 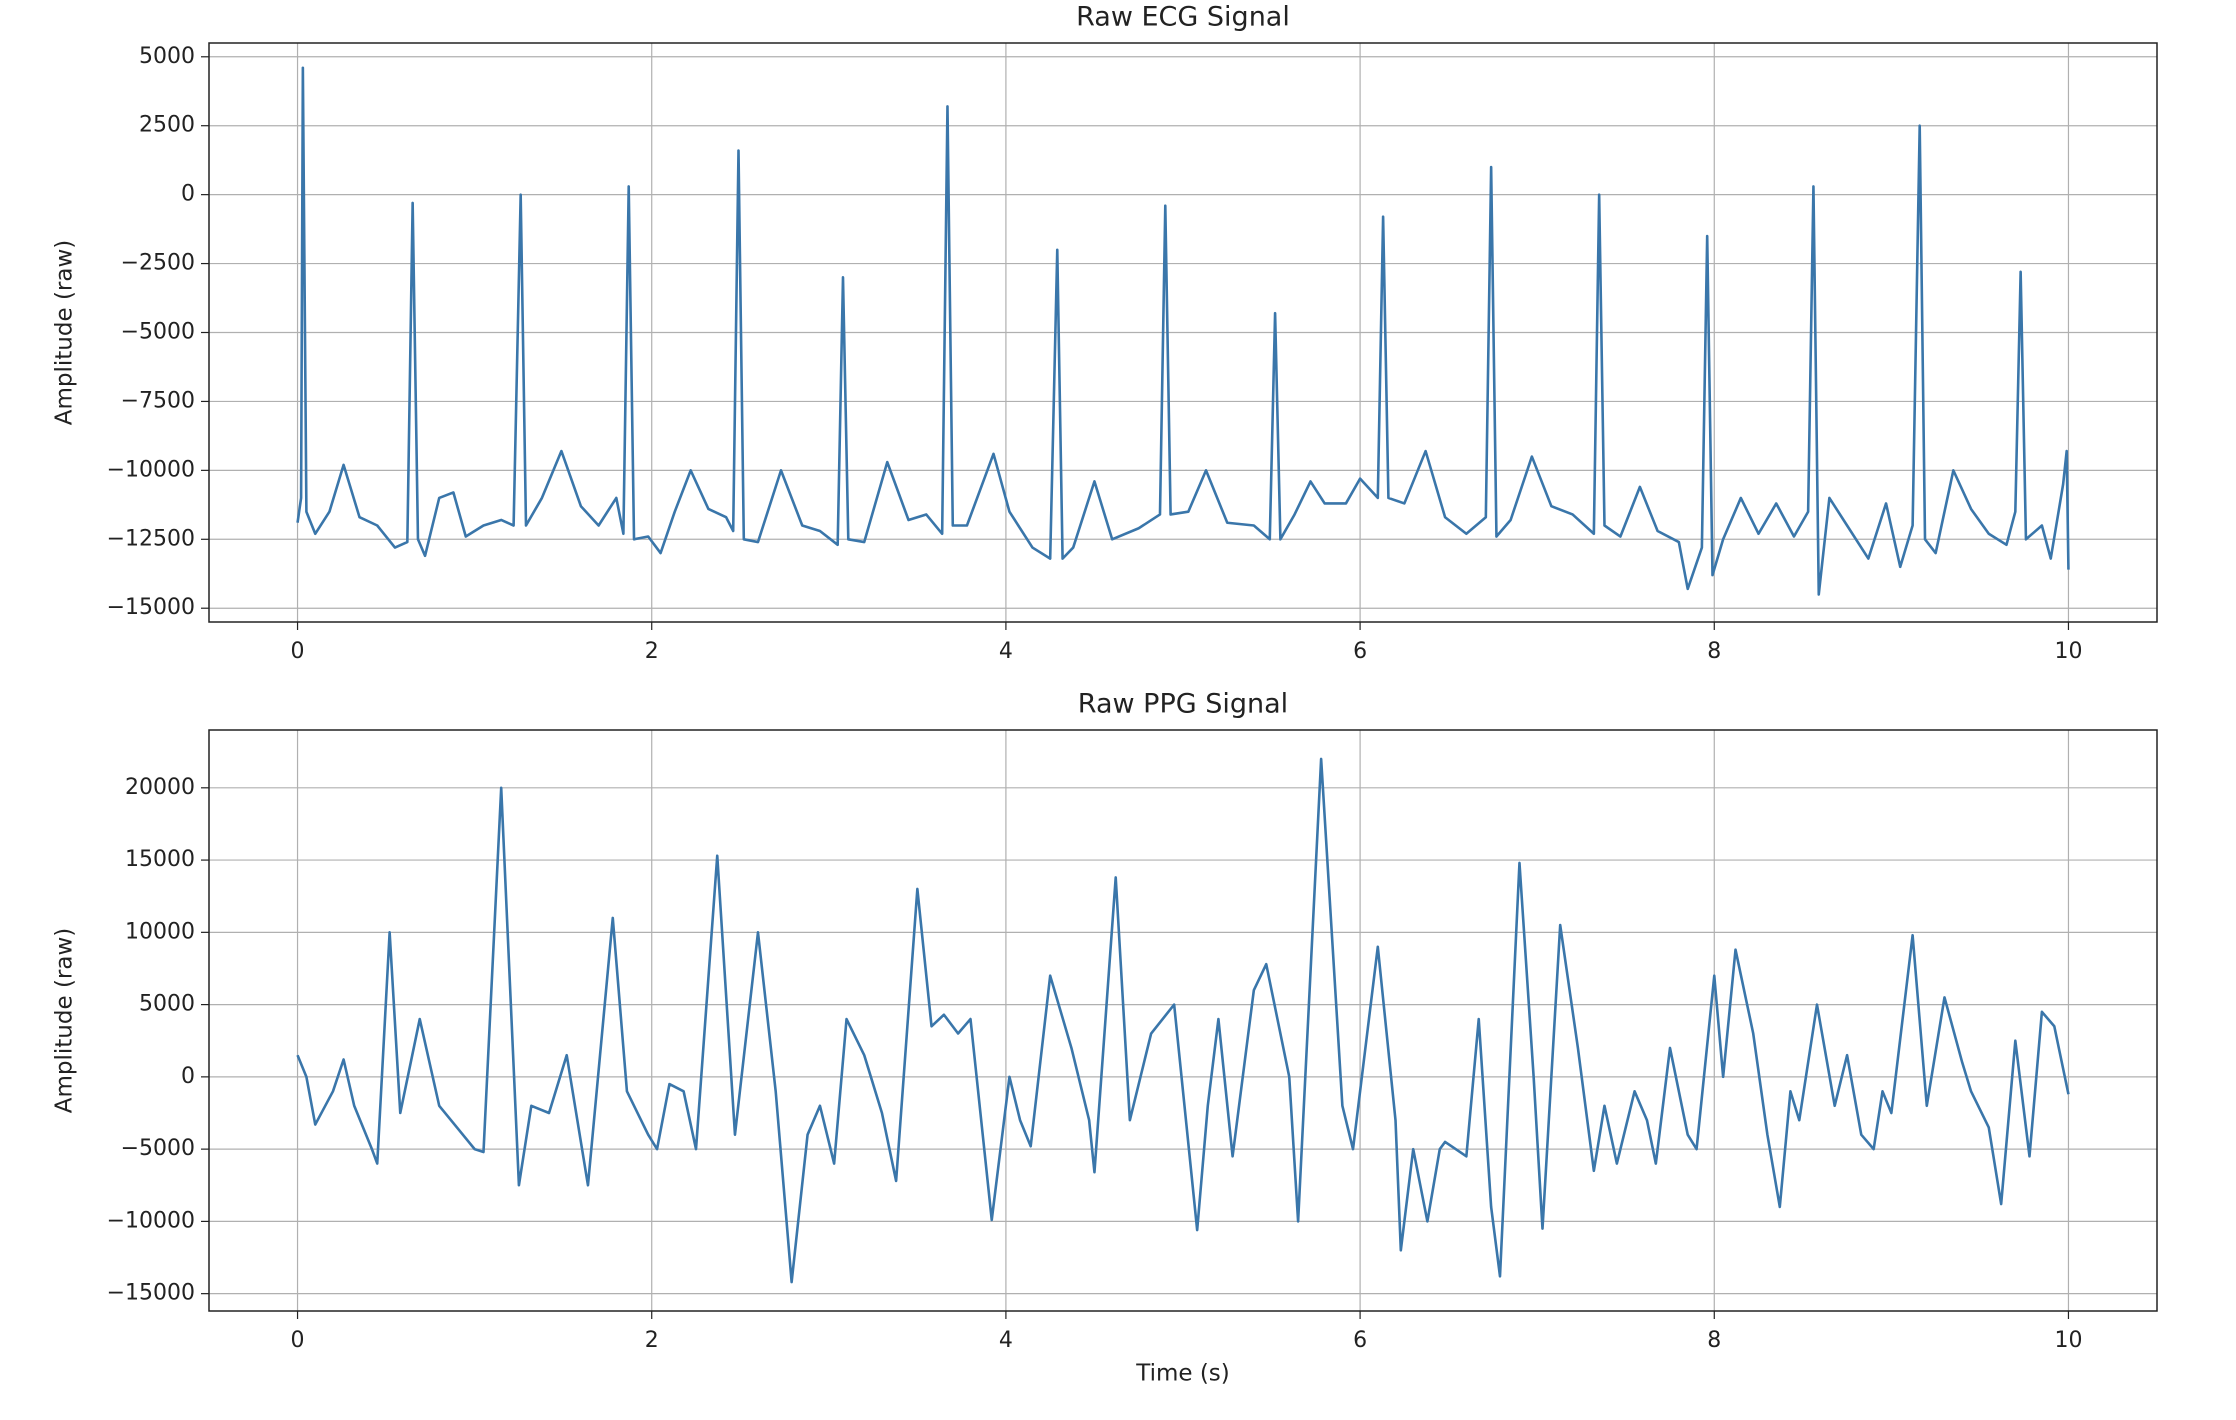 I want to click on y-tick-label: 10000, so click(x=160, y=931).